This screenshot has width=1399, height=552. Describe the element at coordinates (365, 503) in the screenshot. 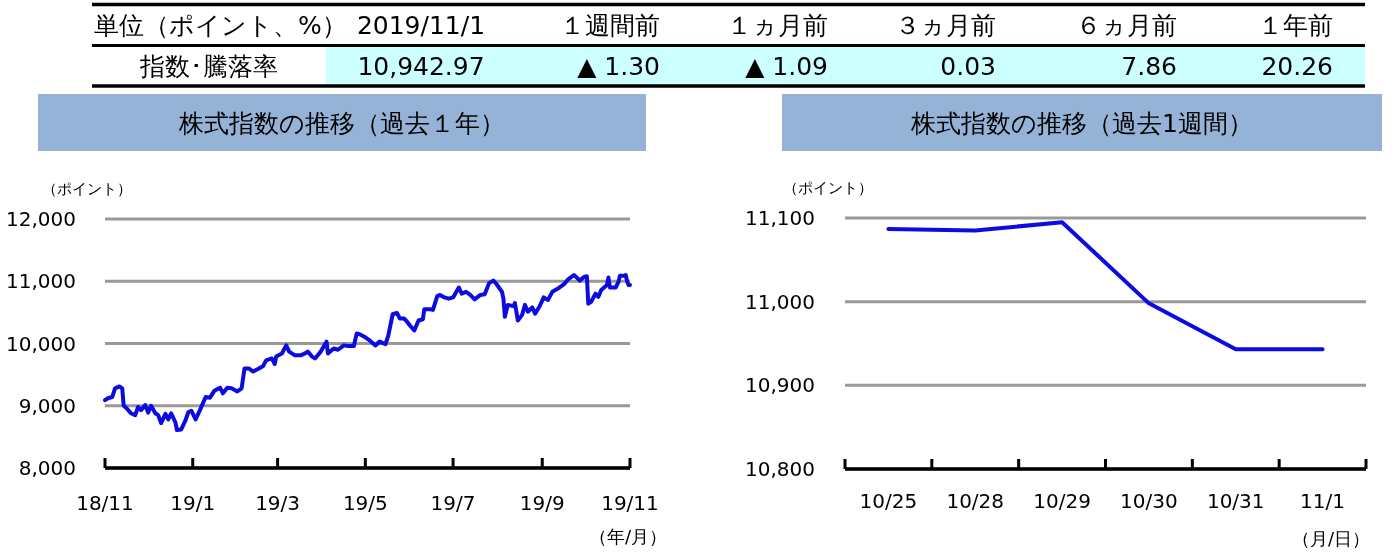

I see `x-tick-label: 19/5` at that location.